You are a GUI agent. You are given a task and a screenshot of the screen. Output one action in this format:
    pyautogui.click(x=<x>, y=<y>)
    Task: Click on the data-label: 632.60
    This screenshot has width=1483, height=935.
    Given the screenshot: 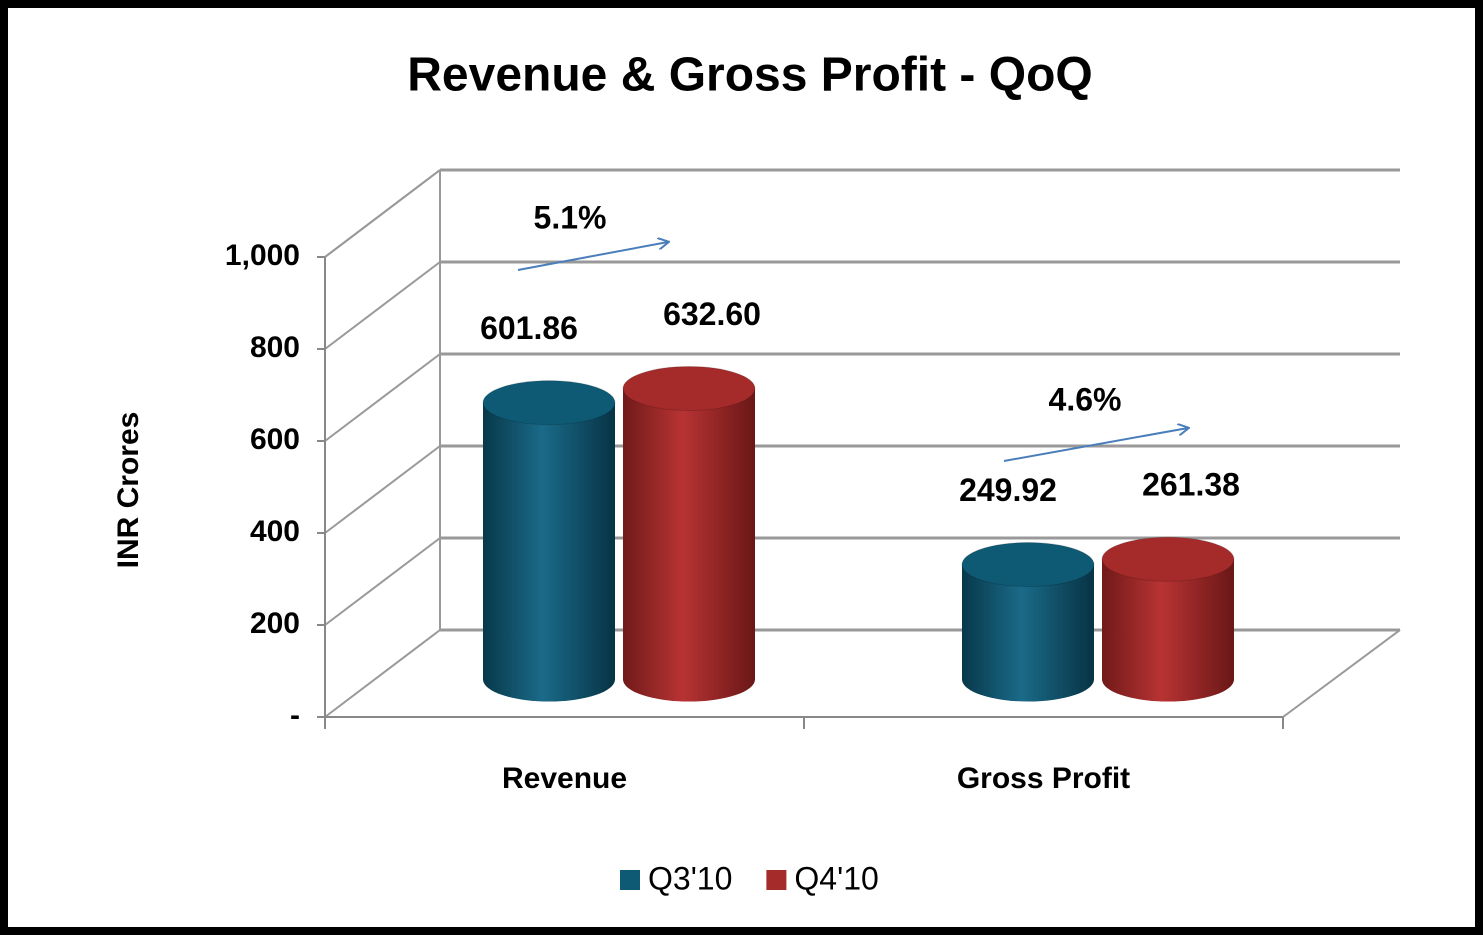 What is the action you would take?
    pyautogui.click(x=712, y=314)
    